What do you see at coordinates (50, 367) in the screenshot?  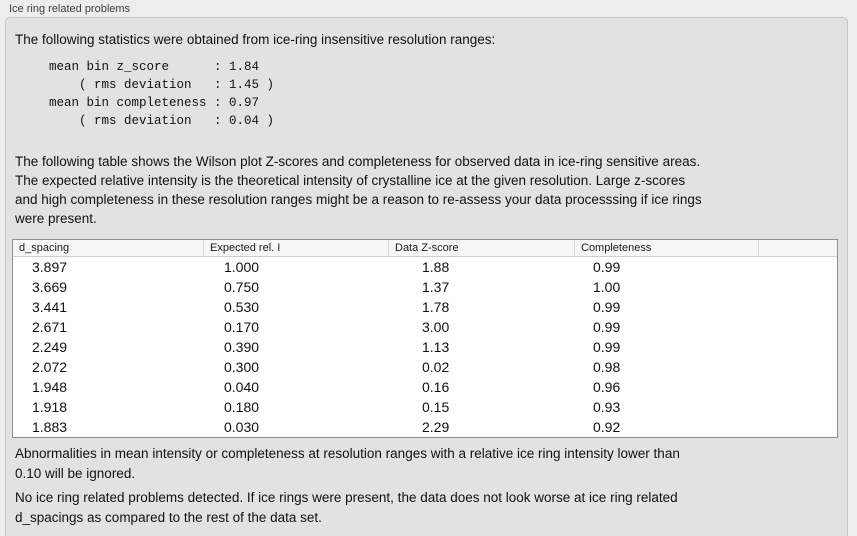 I see `table-cell: 2.072` at bounding box center [50, 367].